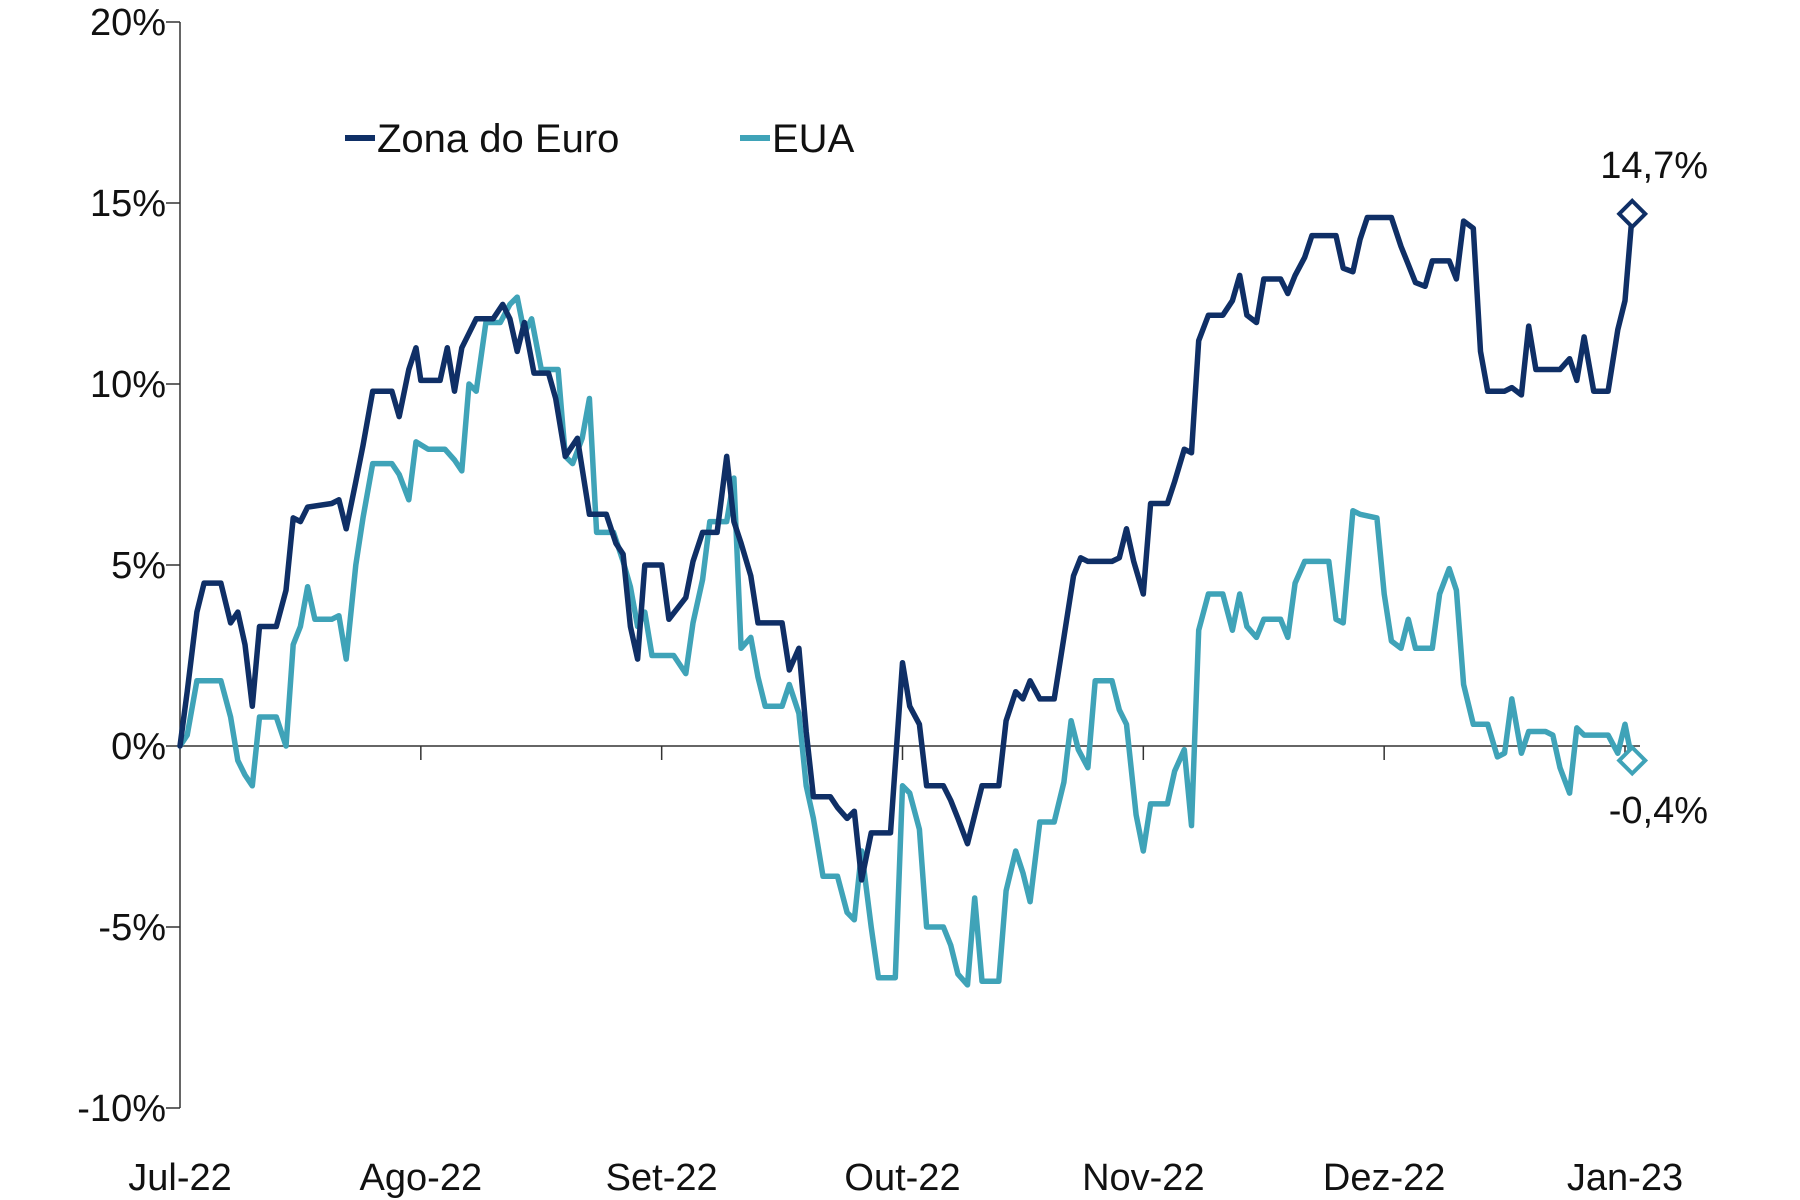 The height and width of the screenshot is (1200, 1800). What do you see at coordinates (1658, 811) in the screenshot?
I see `end-label-eua: -0,4%` at bounding box center [1658, 811].